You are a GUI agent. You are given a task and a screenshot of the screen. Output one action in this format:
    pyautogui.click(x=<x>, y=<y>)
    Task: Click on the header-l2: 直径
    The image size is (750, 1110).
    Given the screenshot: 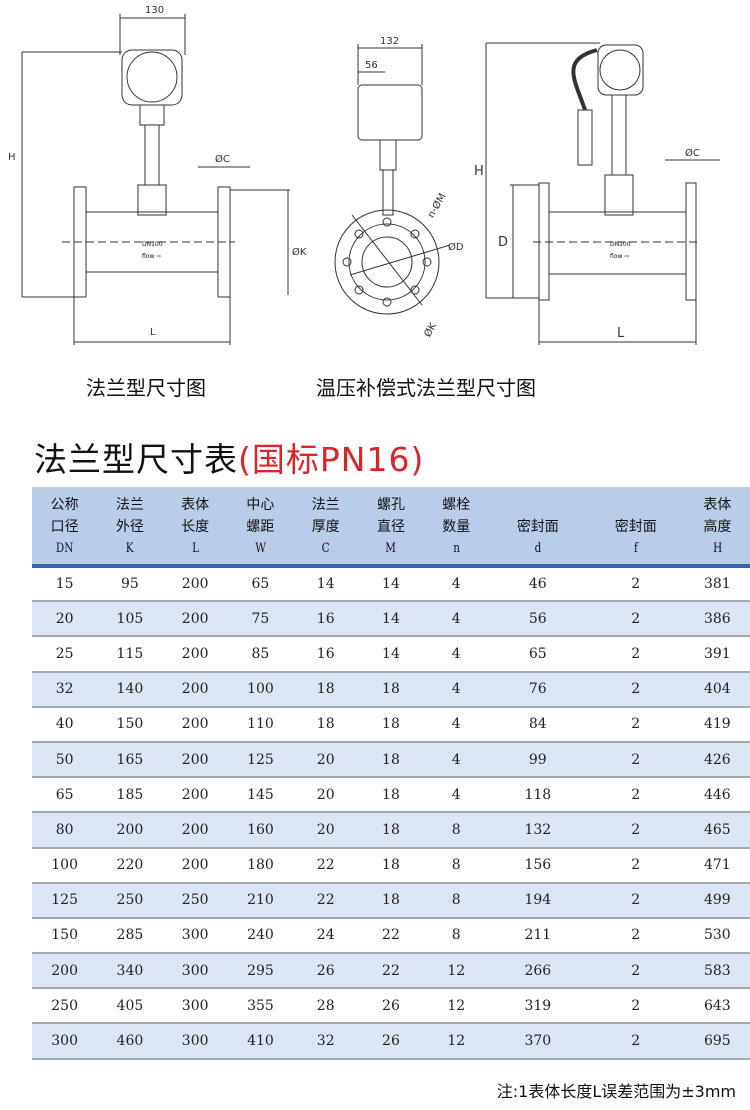 What is the action you would take?
    pyautogui.click(x=390, y=527)
    